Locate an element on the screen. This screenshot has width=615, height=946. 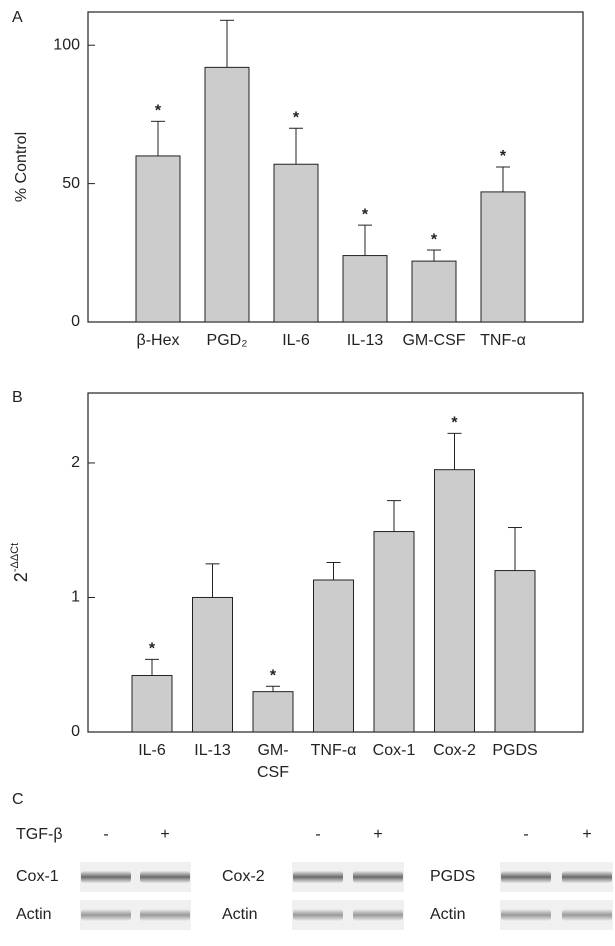
x-tick-label: β-Hex is located at coordinates (158, 340).